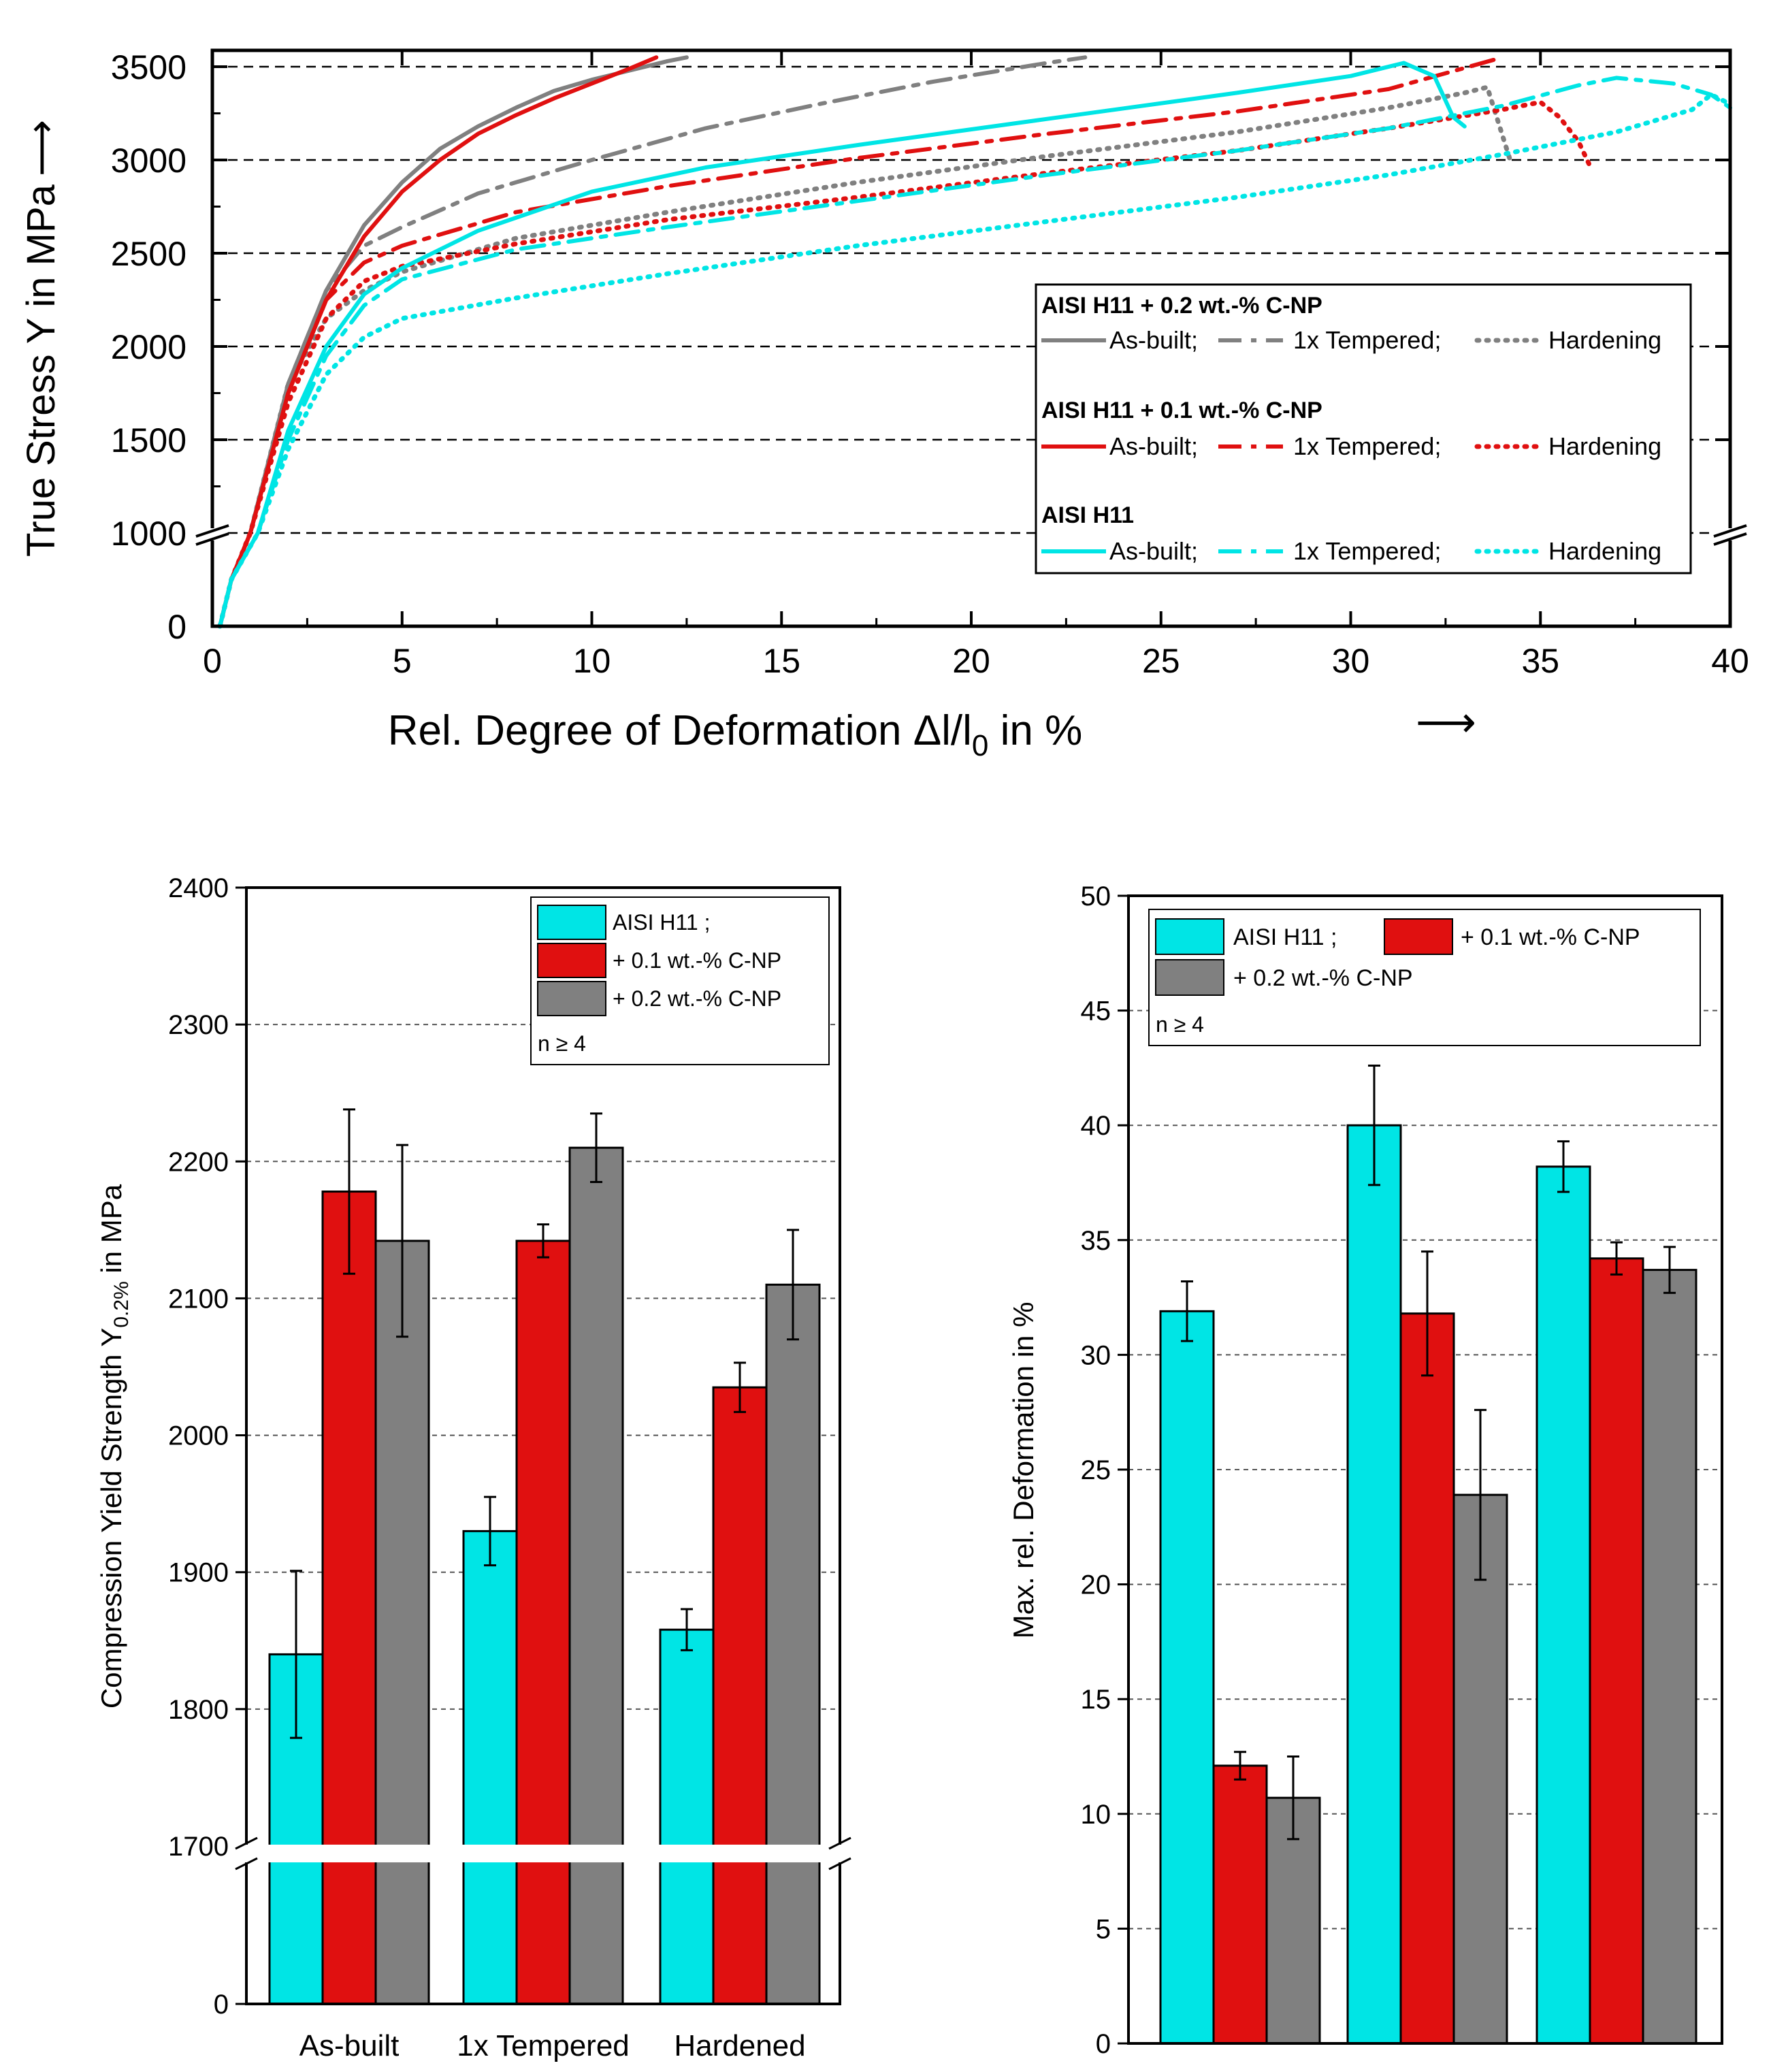 The image size is (1771, 2072). I want to click on max-deformation-bars, so click(1428, 1555).